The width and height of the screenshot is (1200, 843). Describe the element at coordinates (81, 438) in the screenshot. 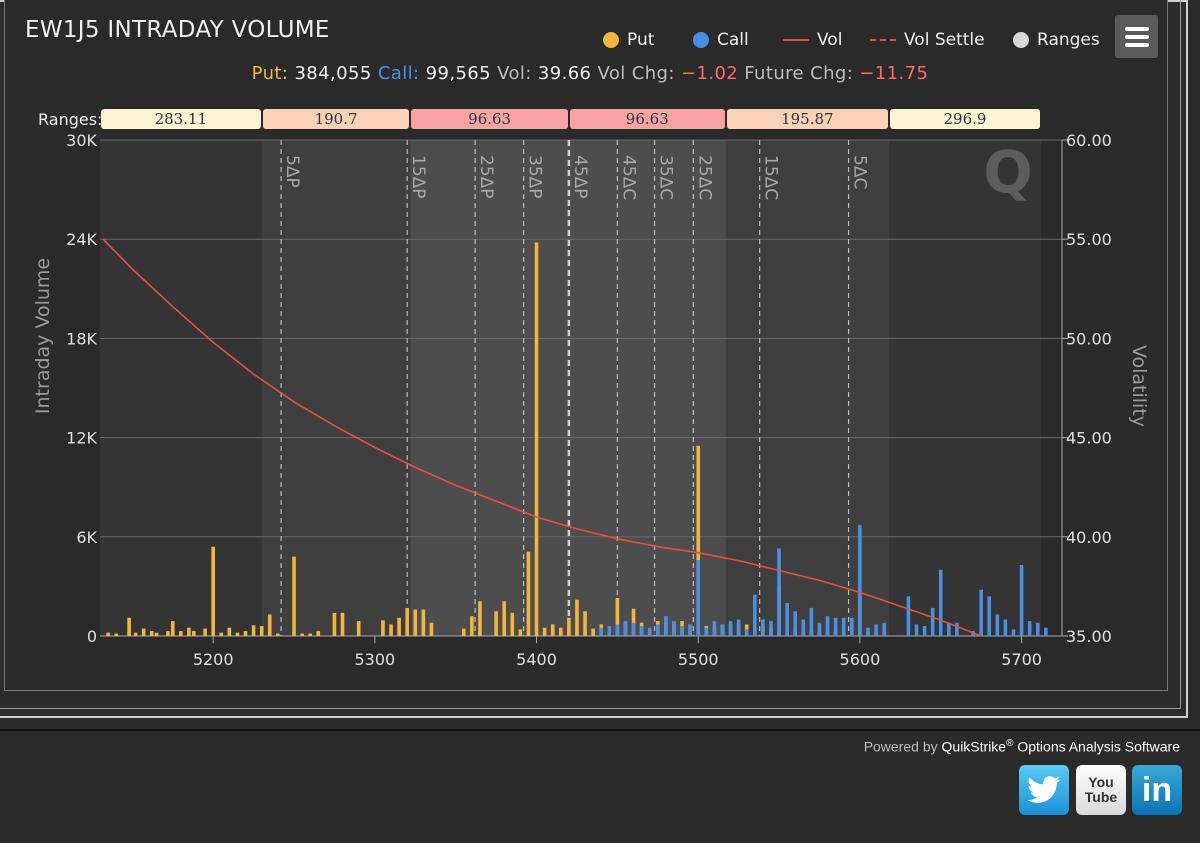

I see `y-tick-label: 12K` at that location.